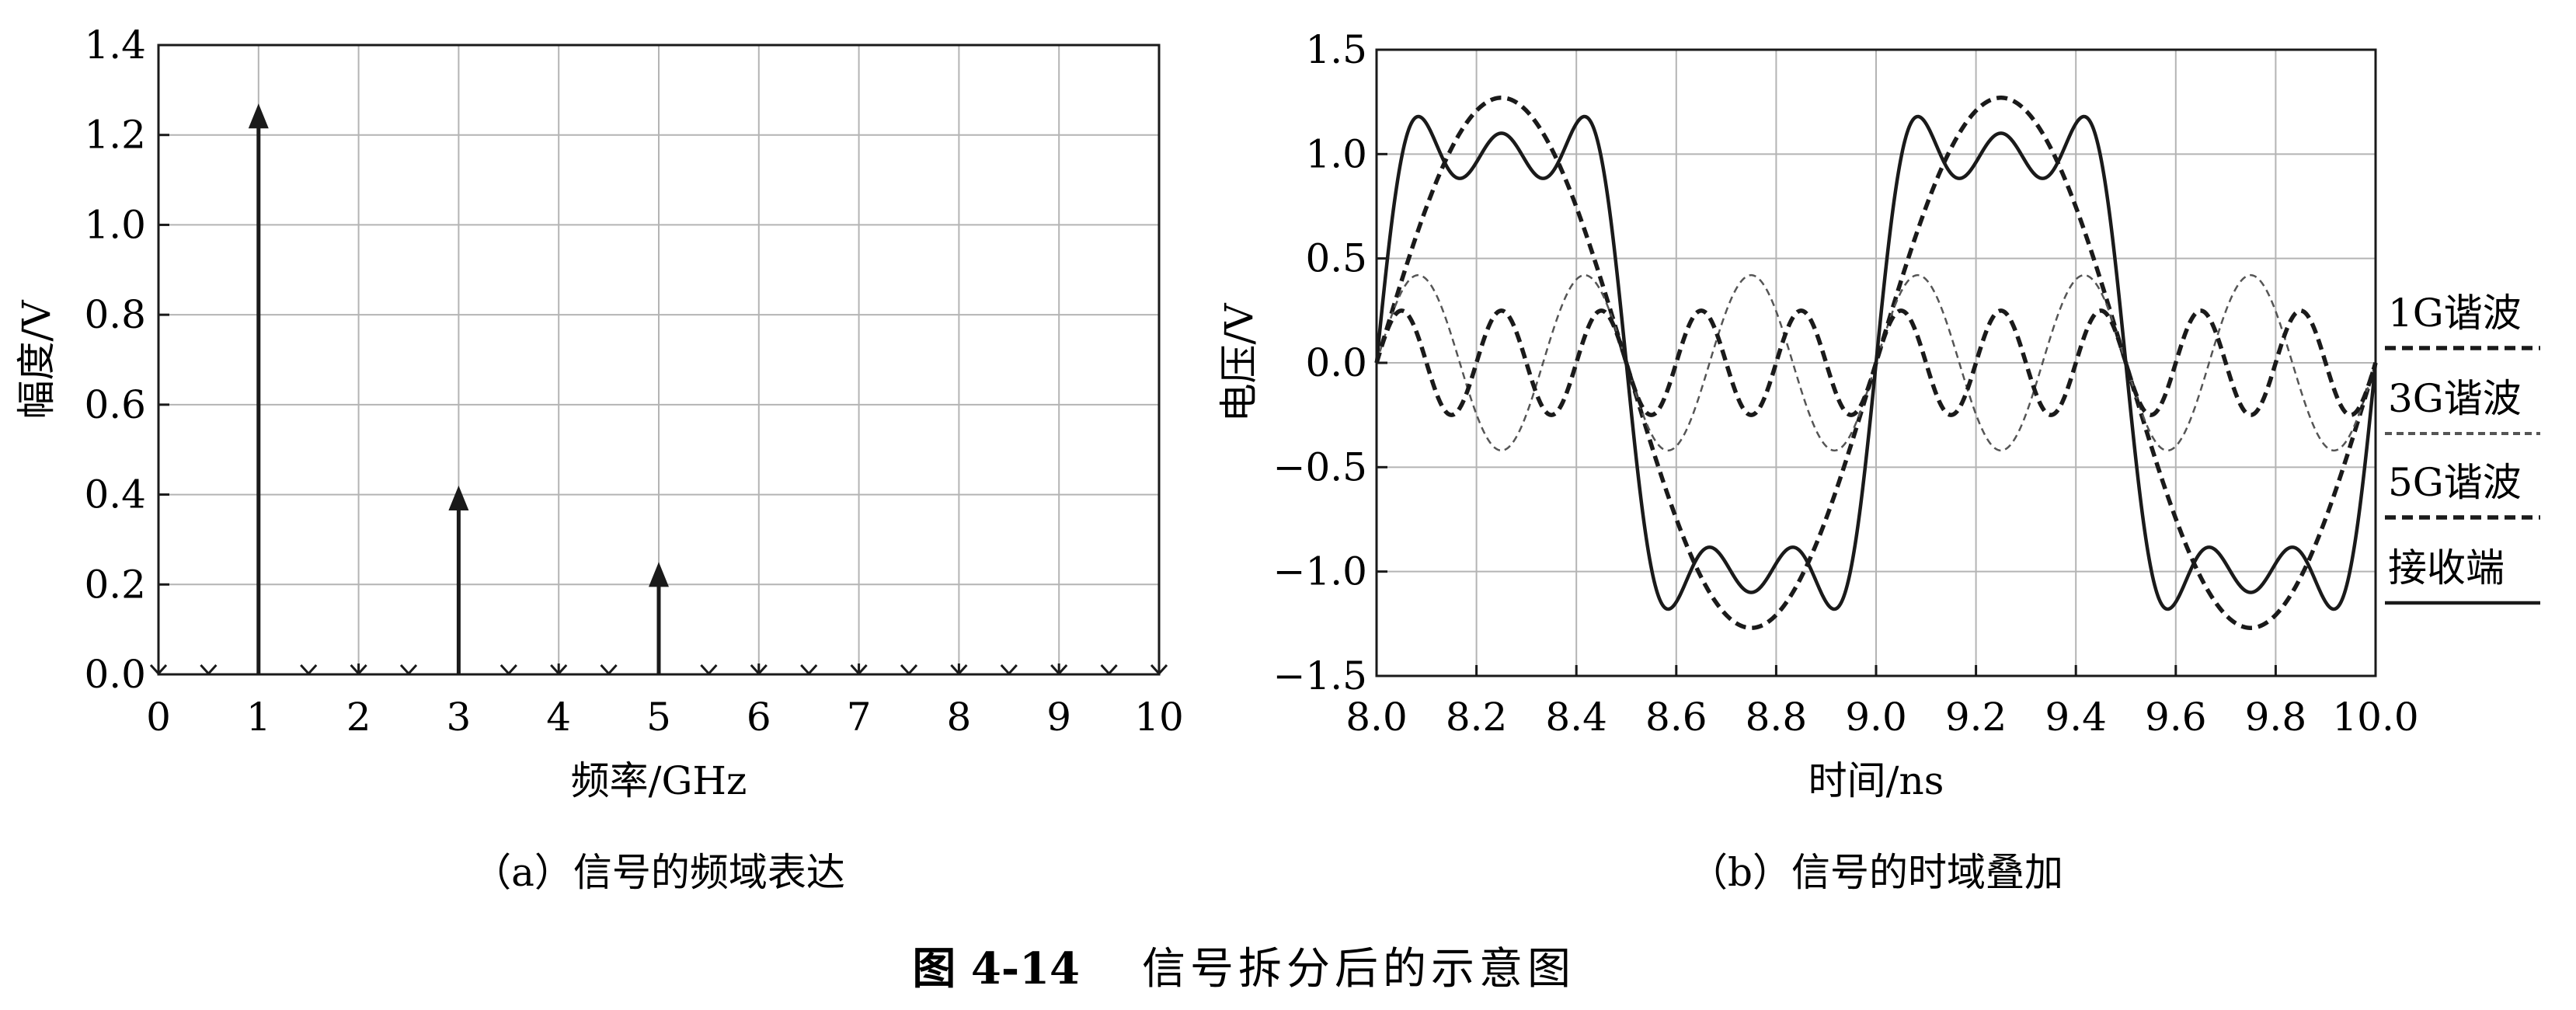 The height and width of the screenshot is (1010, 2576). What do you see at coordinates (1320, 466) in the screenshot?
I see `y-tick-label: −0.5` at bounding box center [1320, 466].